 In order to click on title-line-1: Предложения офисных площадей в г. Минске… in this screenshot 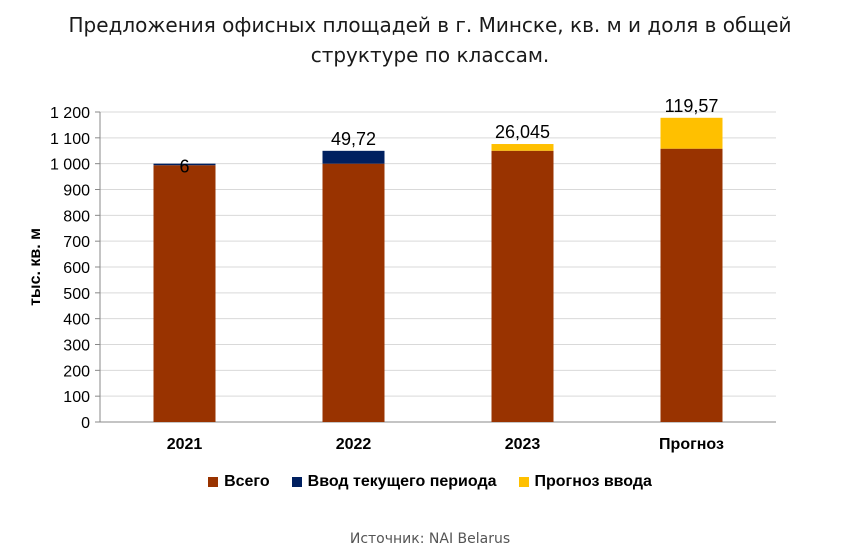, I will do `click(430, 25)`.